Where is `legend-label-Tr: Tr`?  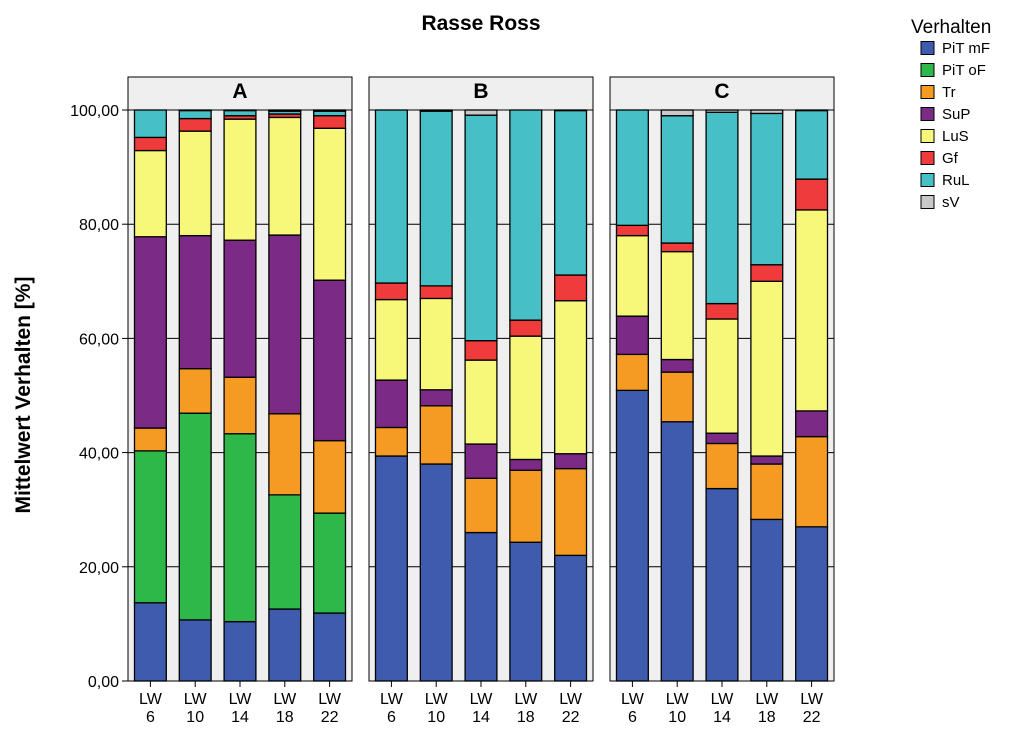 legend-label-Tr: Tr is located at coordinates (949, 92).